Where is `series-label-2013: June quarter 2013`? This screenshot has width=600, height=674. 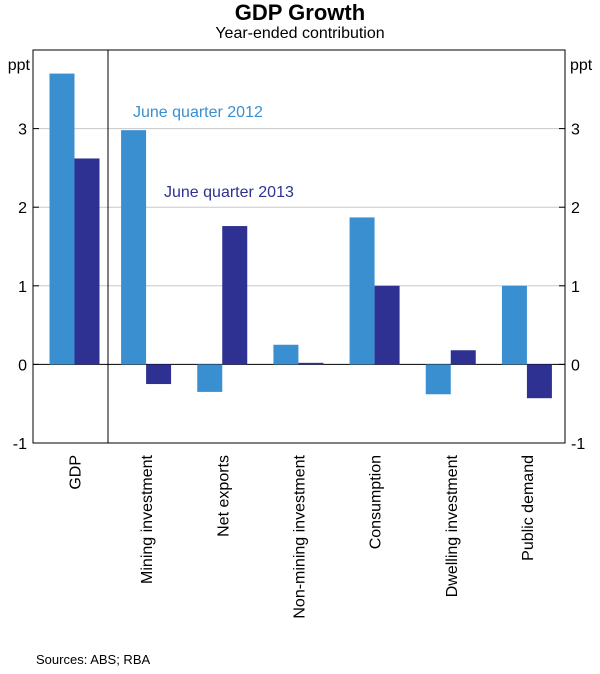
series-label-2013: June quarter 2013 is located at coordinates (229, 192).